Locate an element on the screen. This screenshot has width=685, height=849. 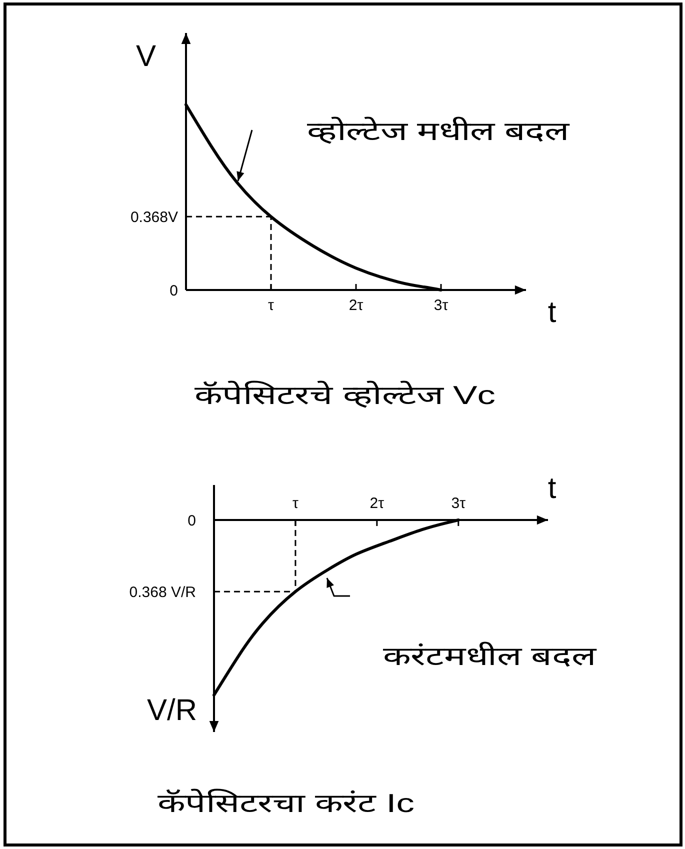
y-axis-title: V/R is located at coordinates (172, 710).